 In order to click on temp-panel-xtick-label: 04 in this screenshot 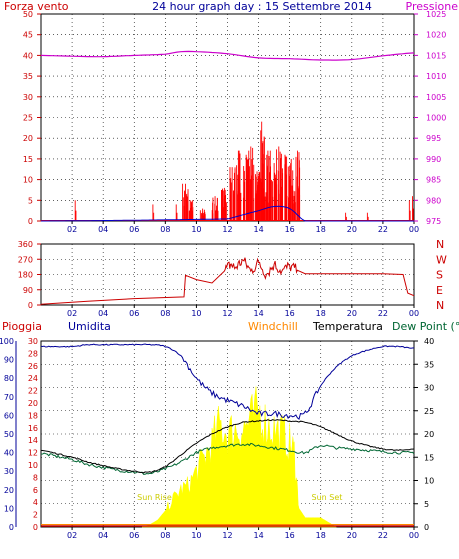, I will do `click(103, 535)`.